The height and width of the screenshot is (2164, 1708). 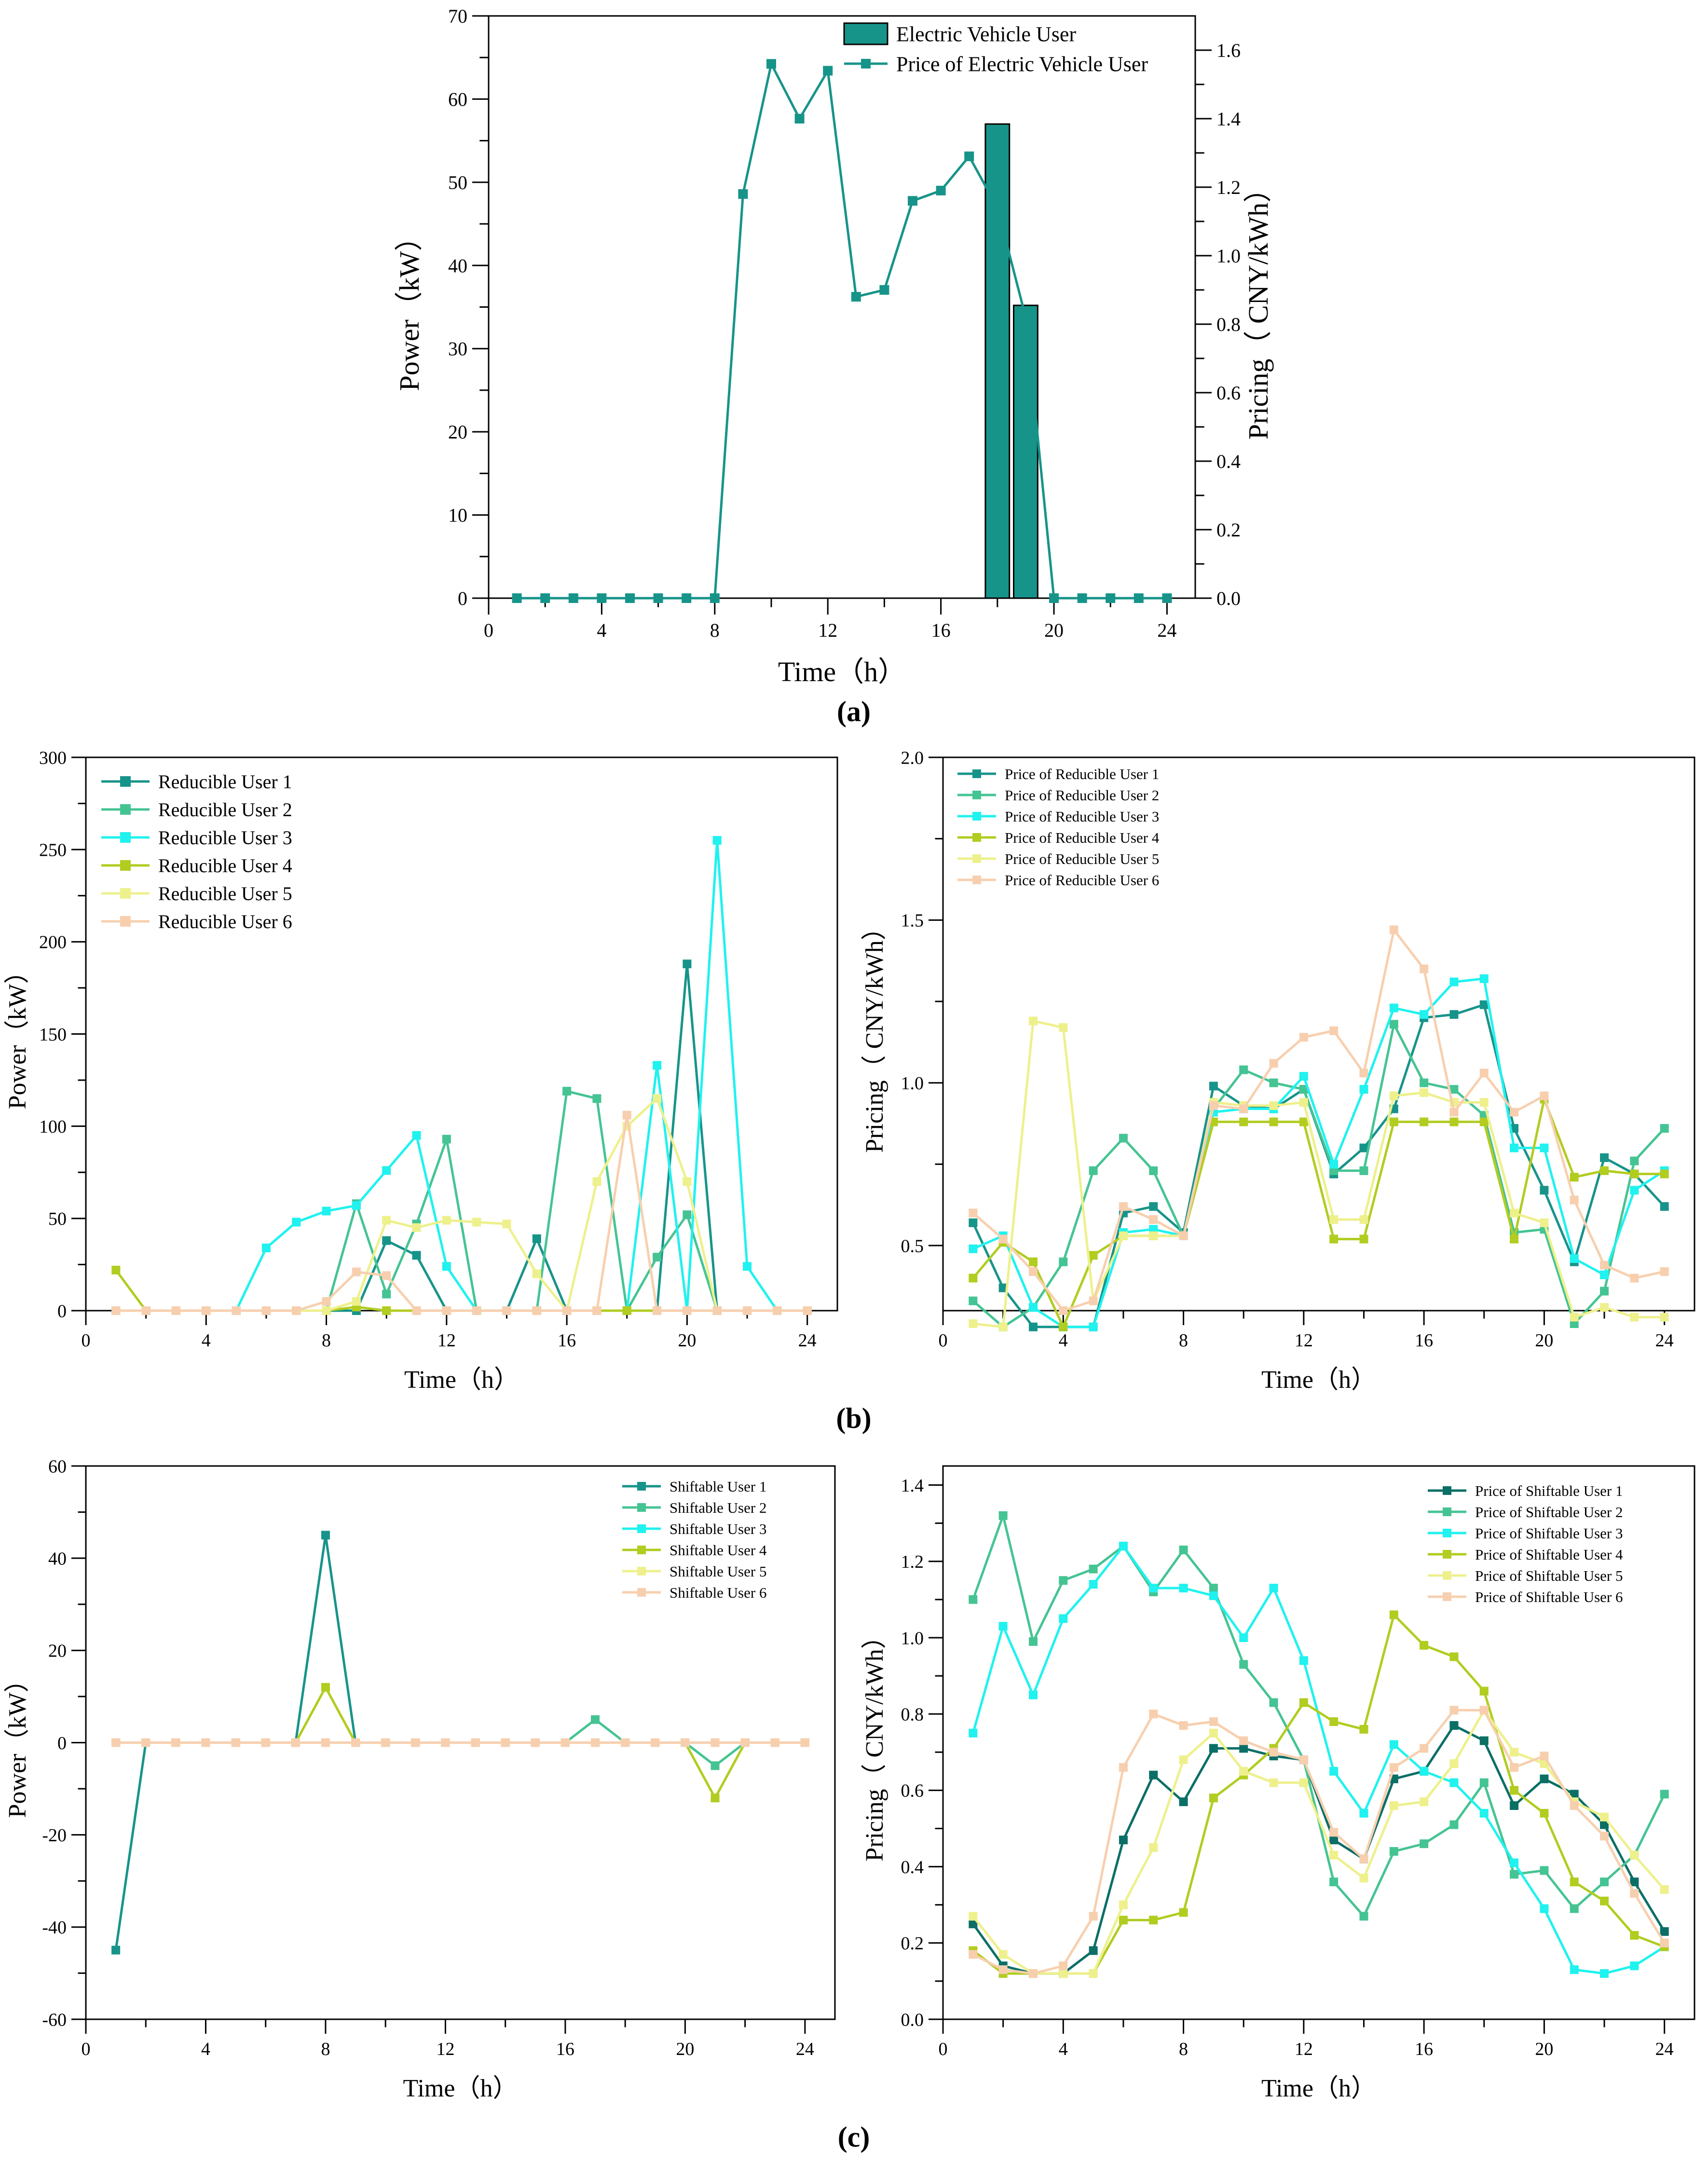 I want to click on y2-tick-label: 0.6, so click(x=1228, y=393).